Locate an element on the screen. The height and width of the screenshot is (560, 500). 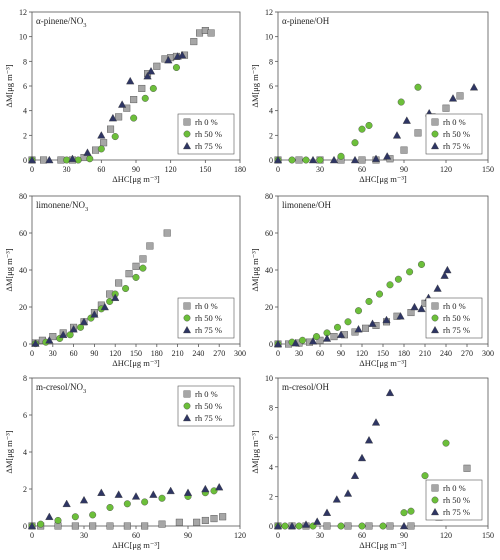
x-tick-label: 30 is located at coordinates (67, 169).